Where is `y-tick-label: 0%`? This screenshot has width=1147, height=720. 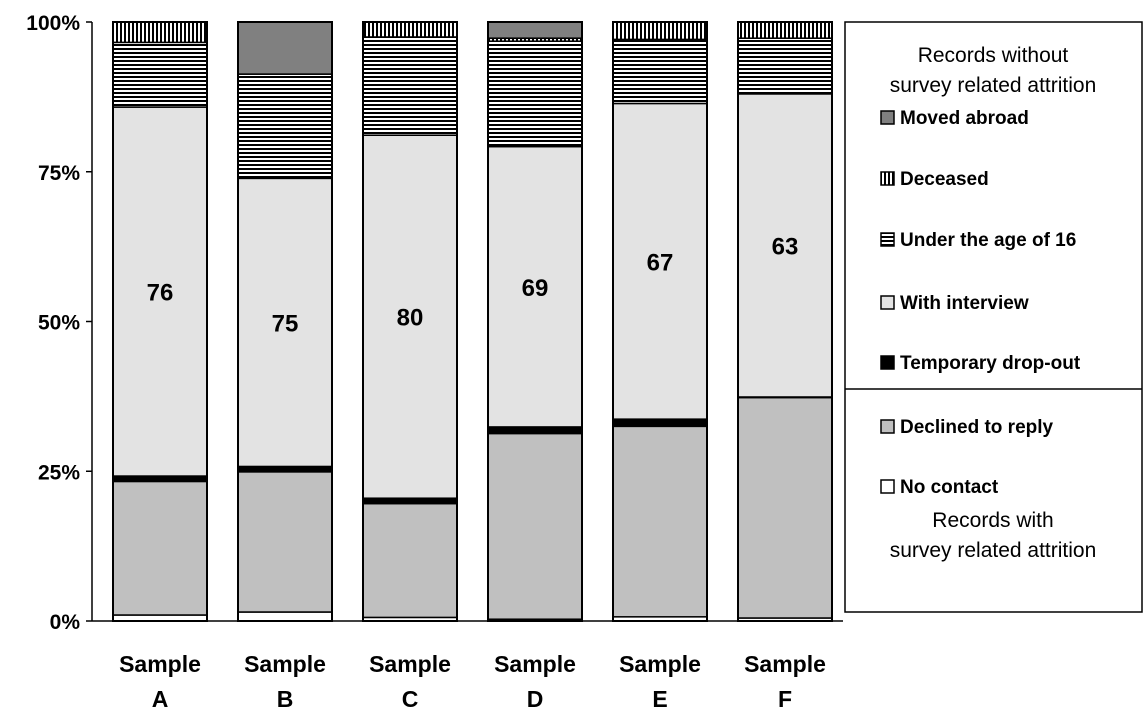
y-tick-label: 0% is located at coordinates (65, 622).